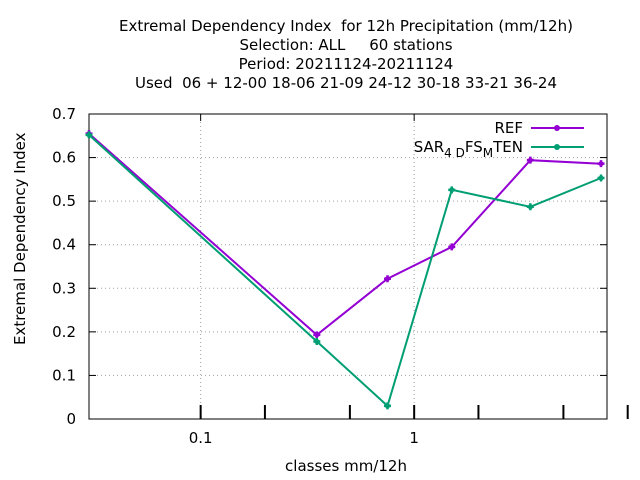  What do you see at coordinates (64, 201) in the screenshot?
I see `y-tick-label: 0.5` at bounding box center [64, 201].